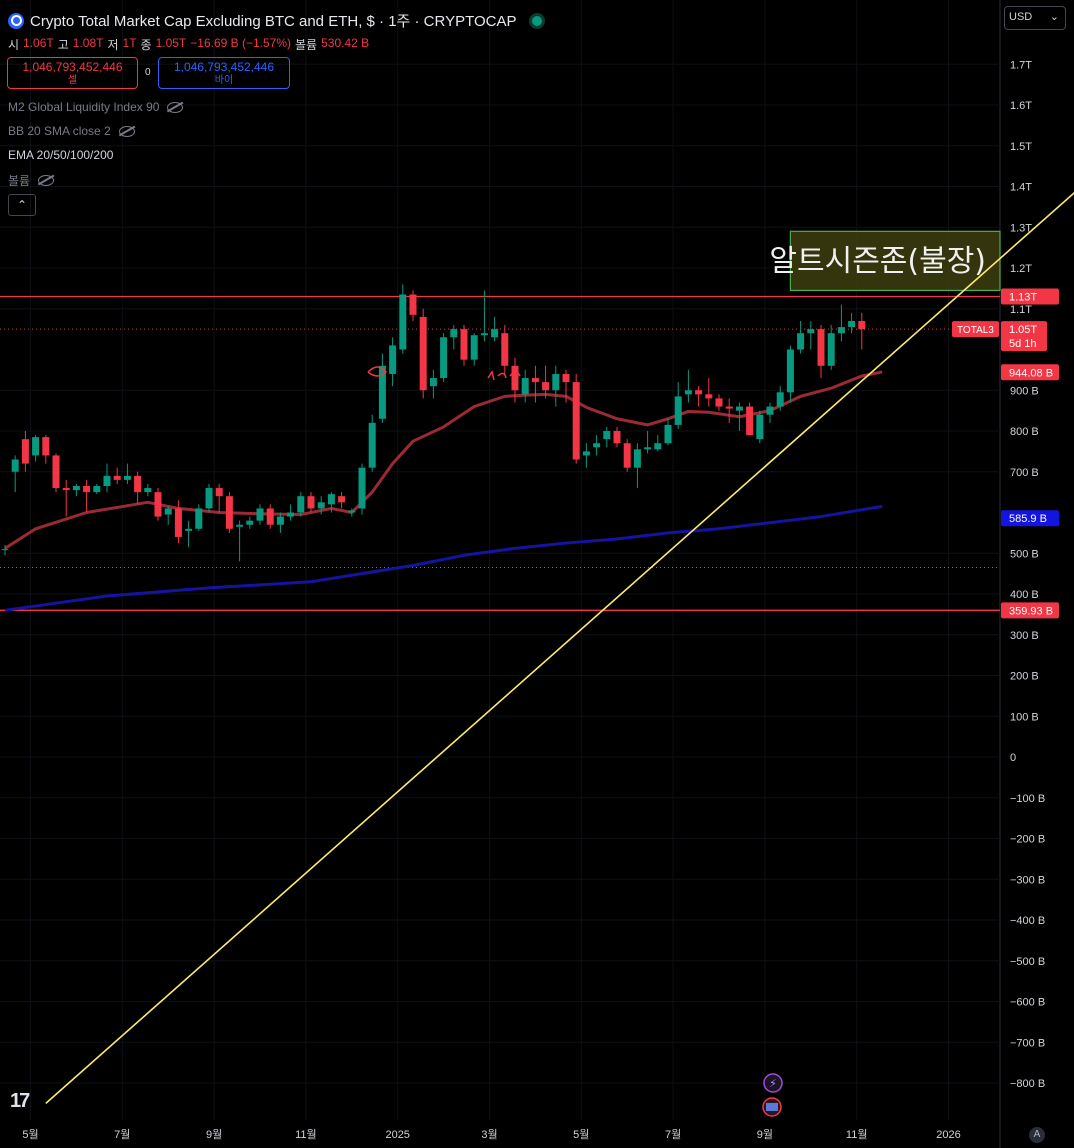 Image resolution: width=1074 pixels, height=1148 pixels. What do you see at coordinates (72, 80) in the screenshot?
I see `sell-label: 셀` at bounding box center [72, 80].